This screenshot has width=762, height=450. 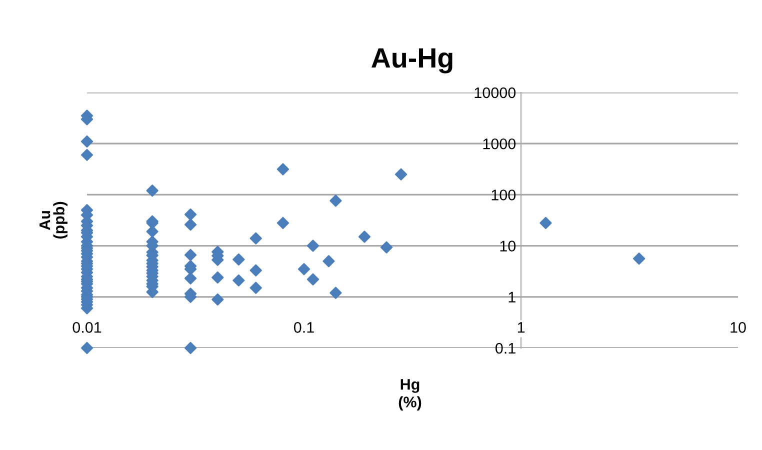 What do you see at coordinates (495, 92) in the screenshot?
I see `y-tick-label: 10000` at bounding box center [495, 92].